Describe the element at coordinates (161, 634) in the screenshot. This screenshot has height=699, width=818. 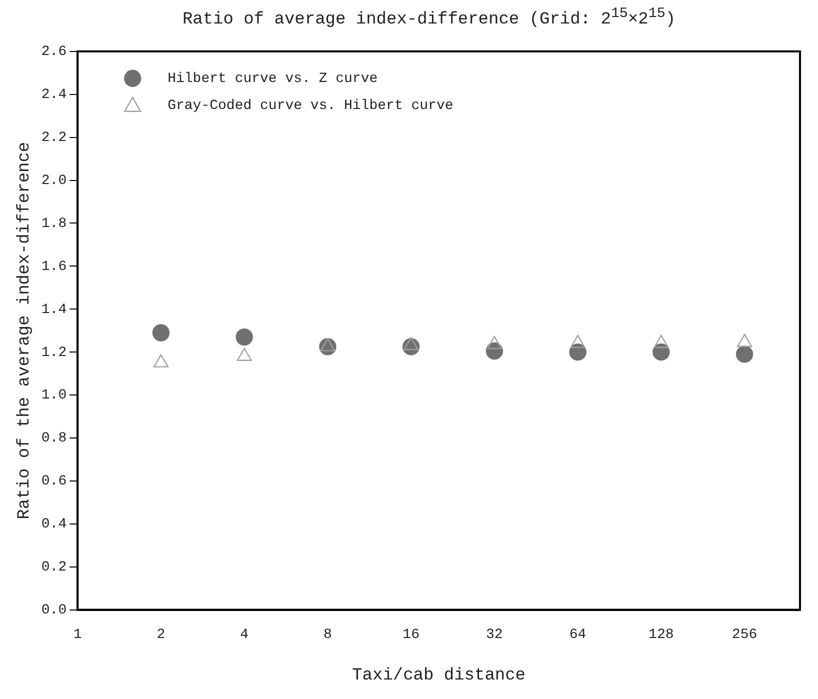
I see `x-tick-label: 2` at that location.